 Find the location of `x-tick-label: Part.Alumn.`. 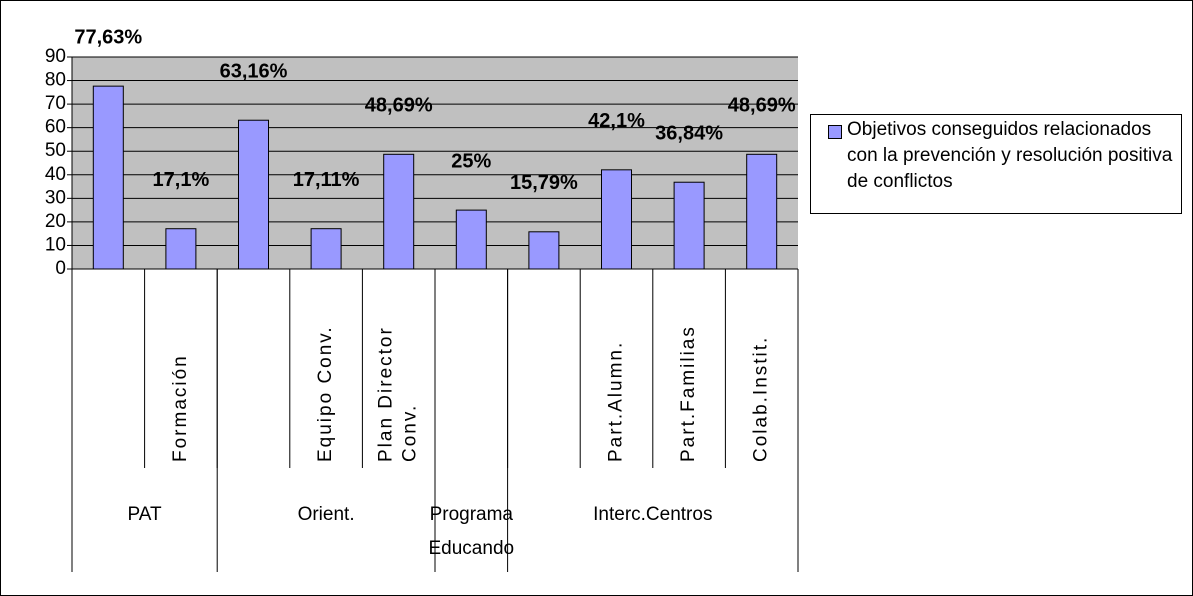

x-tick-label: Part.Alumn. is located at coordinates (616, 401).